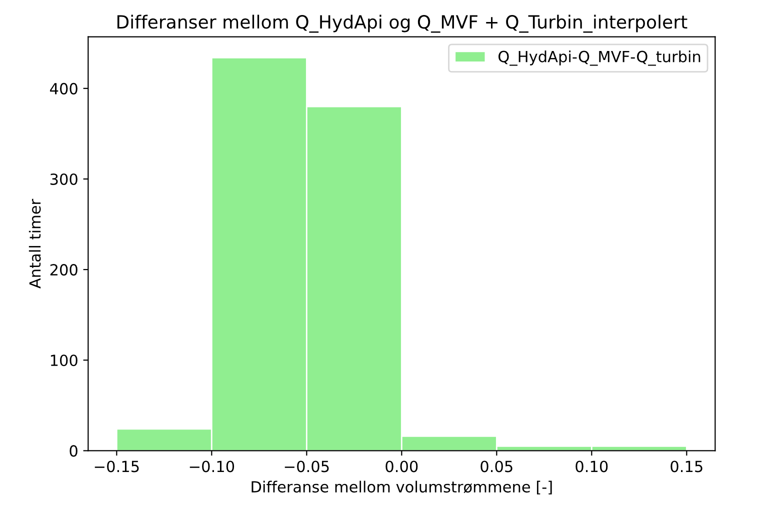  Describe the element at coordinates (599, 58) in the screenshot. I see `legend-label: Q_HydApi-Q_MVF-Q_turbin` at that location.